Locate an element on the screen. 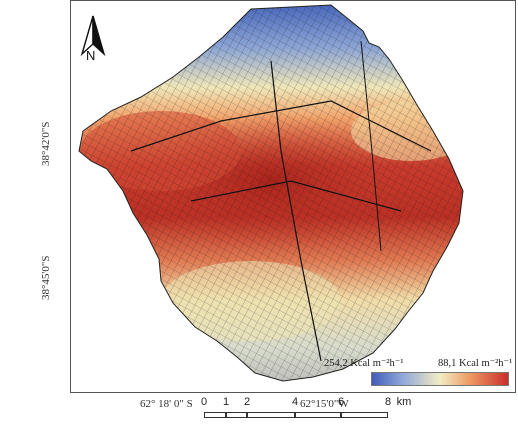  scale-tick-2: 2 is located at coordinates (247, 402).